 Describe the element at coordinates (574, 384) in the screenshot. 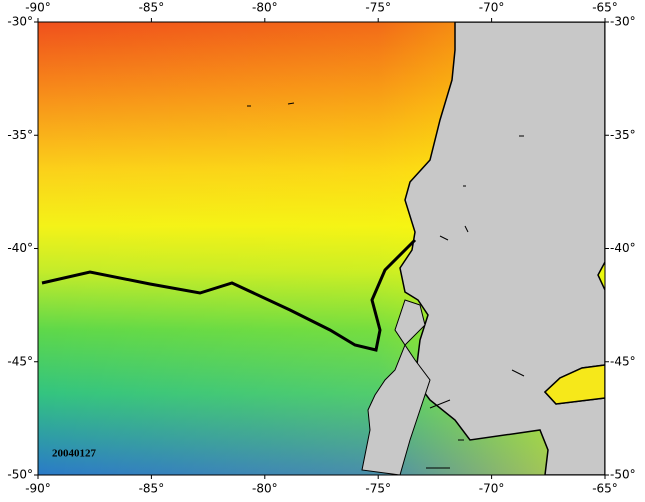

I see `atlantic-patch` at that location.